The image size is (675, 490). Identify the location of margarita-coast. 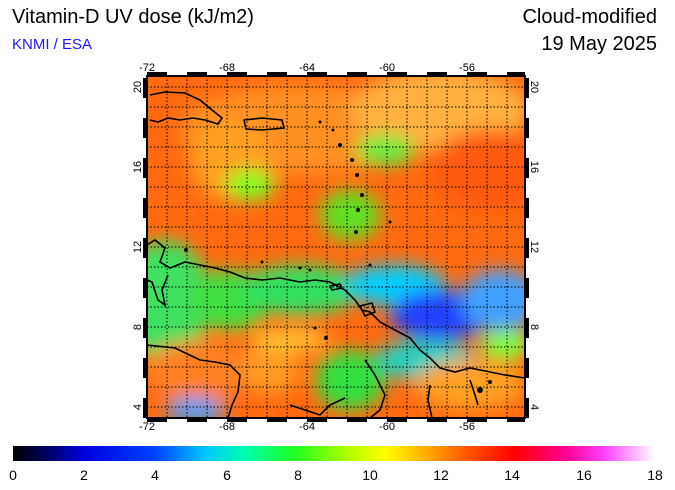
(336, 287).